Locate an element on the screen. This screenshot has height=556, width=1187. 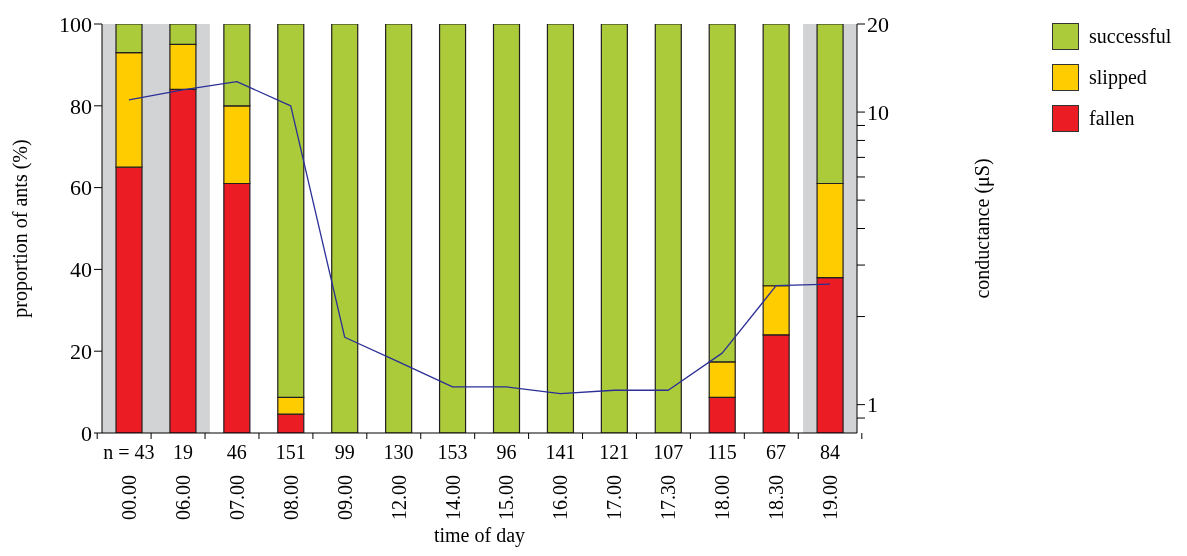
x-tick-label: 19.00 is located at coordinates (830, 497).